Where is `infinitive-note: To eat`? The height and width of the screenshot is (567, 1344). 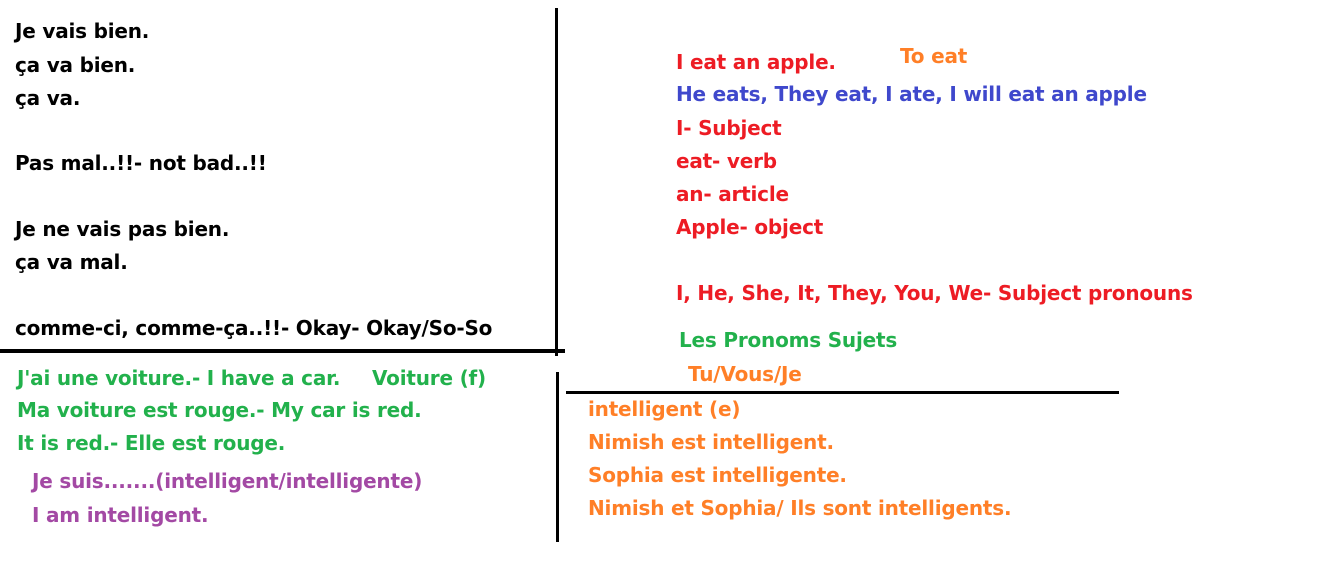 infinitive-note: To eat is located at coordinates (934, 56).